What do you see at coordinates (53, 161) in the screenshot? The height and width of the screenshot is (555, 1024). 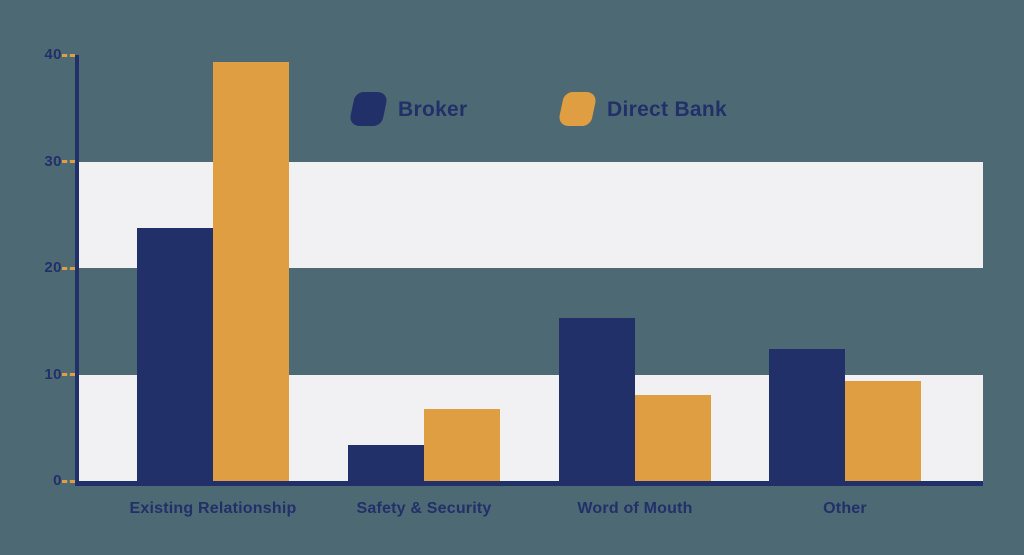 I see `y-tick-label-30: 30` at bounding box center [53, 161].